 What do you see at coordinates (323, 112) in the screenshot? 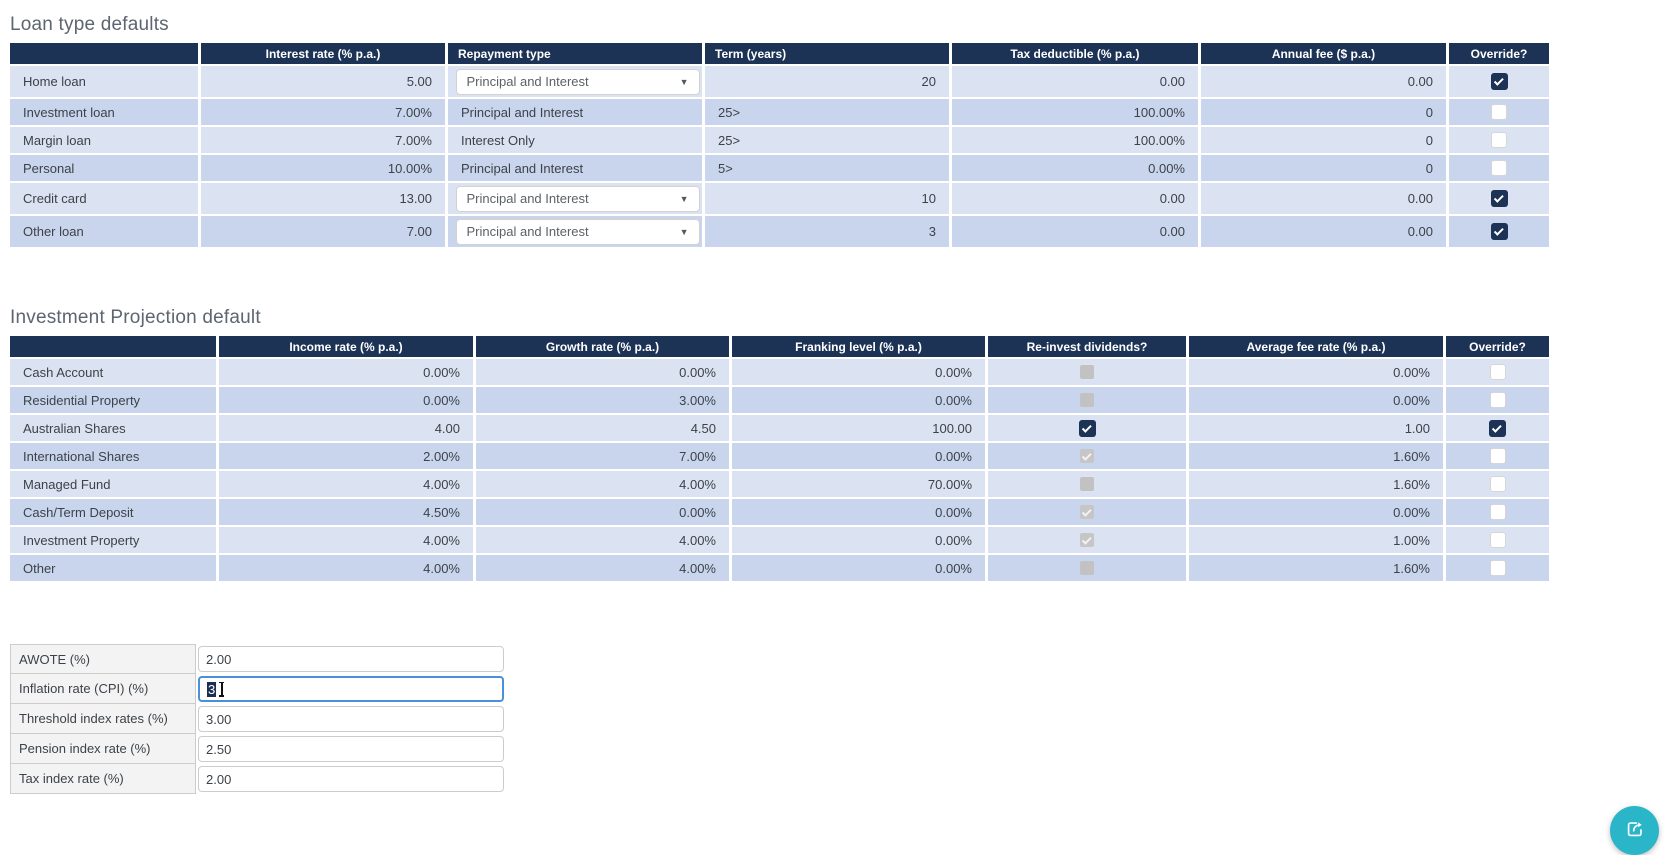
I see `interest-rate-cell: 7.00%` at bounding box center [323, 112].